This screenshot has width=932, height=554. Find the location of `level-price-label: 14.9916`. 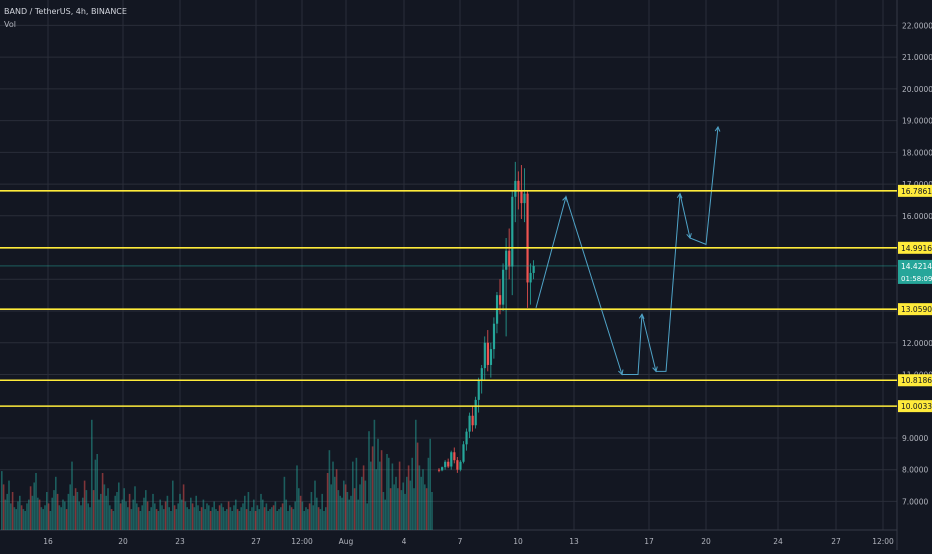

level-price-label: 14.9916 is located at coordinates (916, 248).